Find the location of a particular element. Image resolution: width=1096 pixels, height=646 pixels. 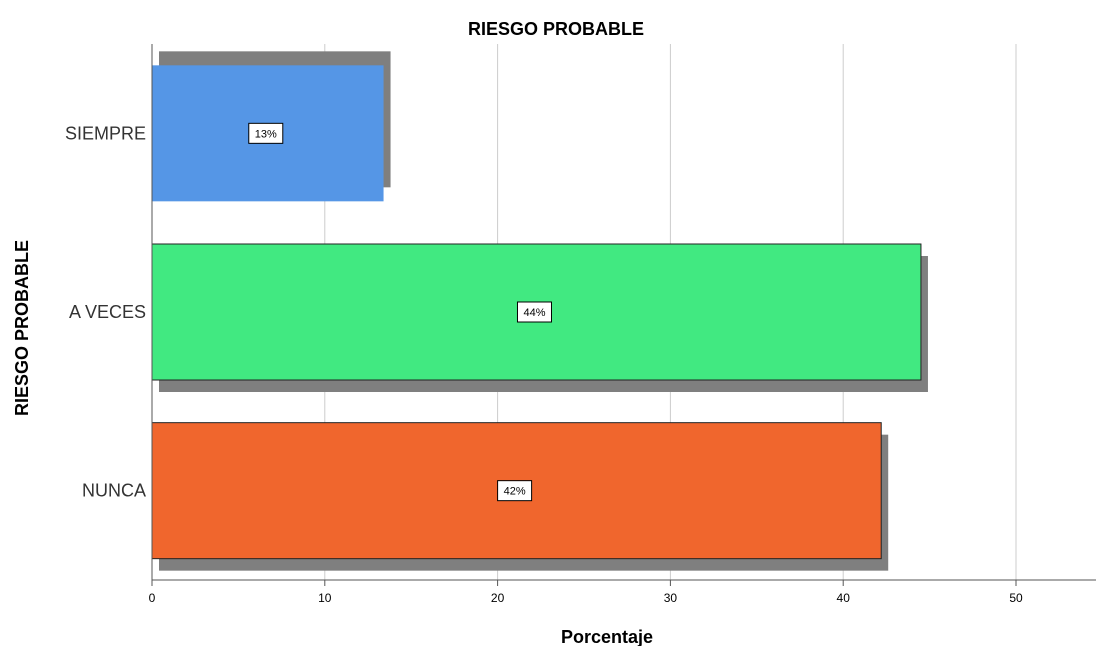

chart-title: RIESGO PROBABLE is located at coordinates (556, 29).